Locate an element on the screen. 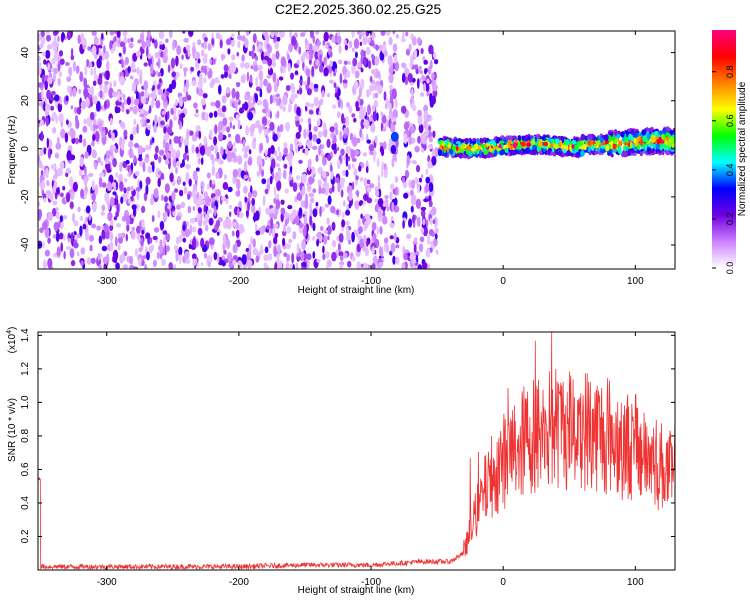 This screenshot has height=600, width=750. x-tick-label: -300 is located at coordinates (107, 582).